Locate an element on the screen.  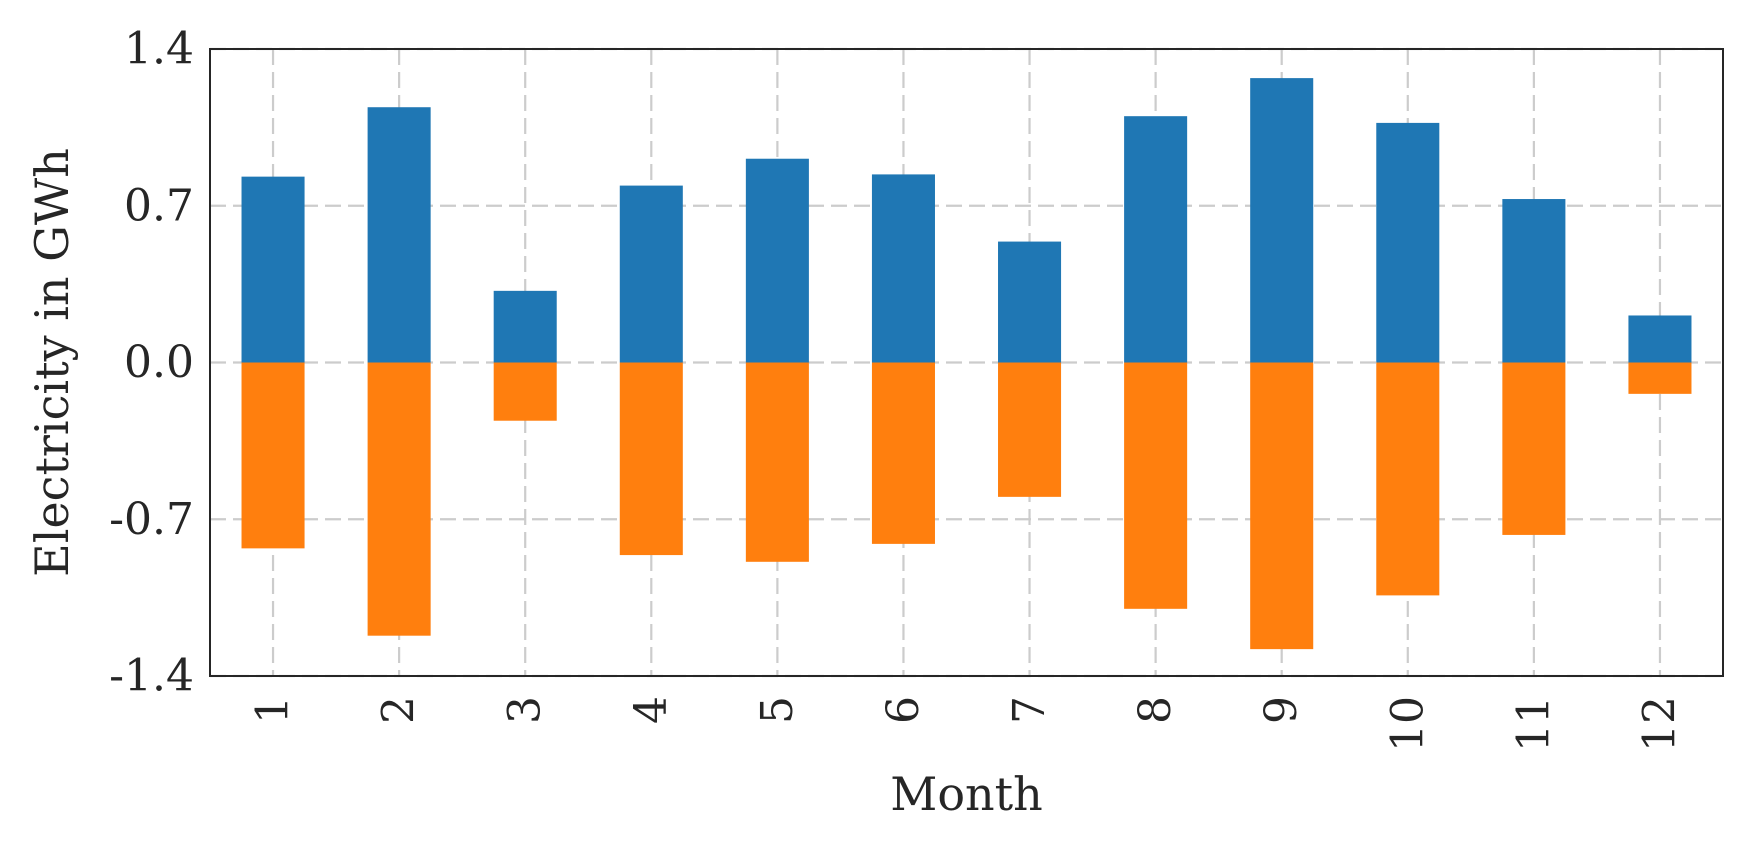
x-axis-label: Month is located at coordinates (966, 794).